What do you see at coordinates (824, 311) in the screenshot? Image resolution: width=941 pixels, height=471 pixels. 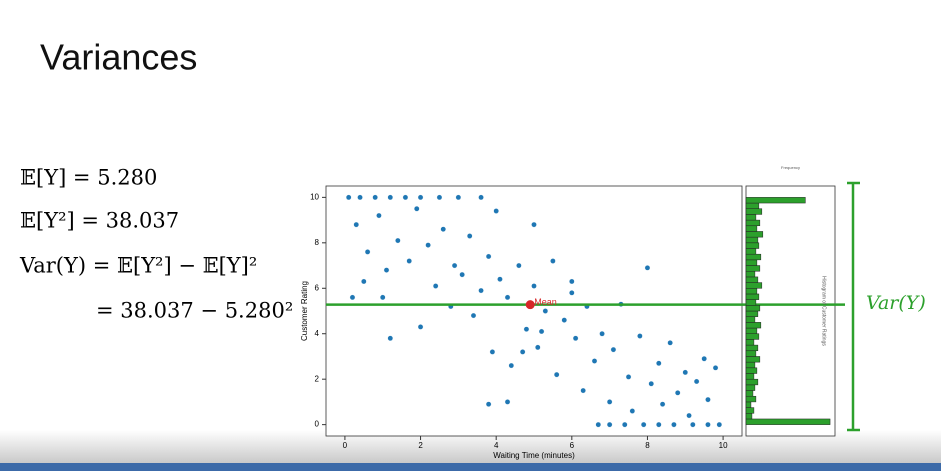 I see `hist-title: Histogram of Customer Ratings` at bounding box center [824, 311].